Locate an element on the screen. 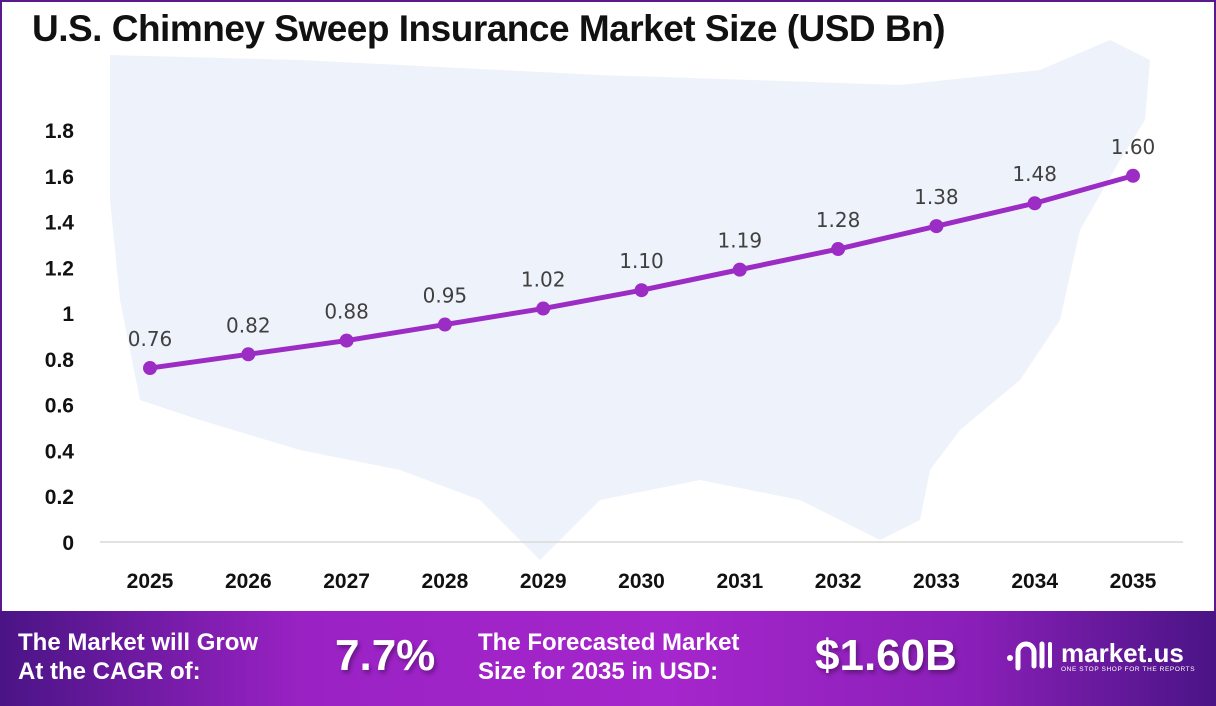 This screenshot has width=1216, height=706. y-tick-label: 0.8 is located at coordinates (60, 360).